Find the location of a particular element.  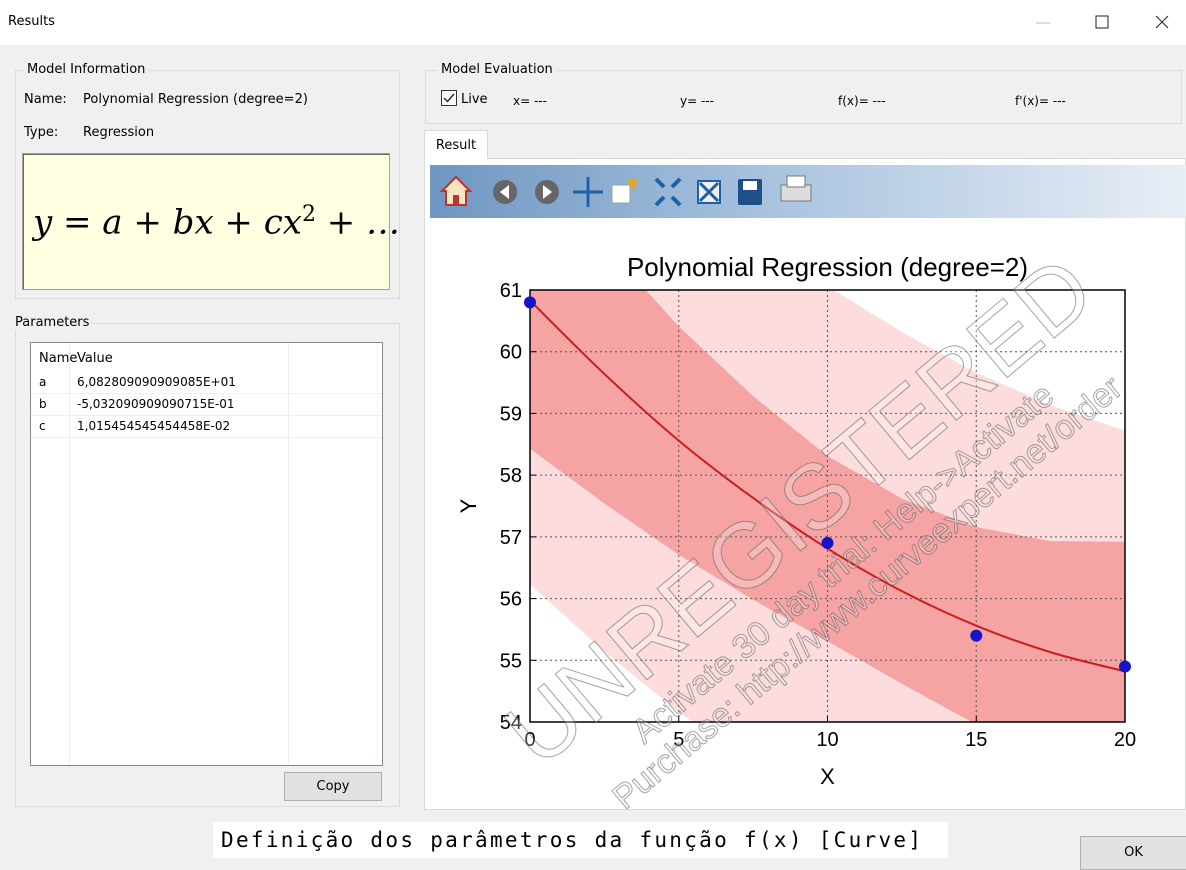

y-tick-label: 56 is located at coordinates (511, 600).